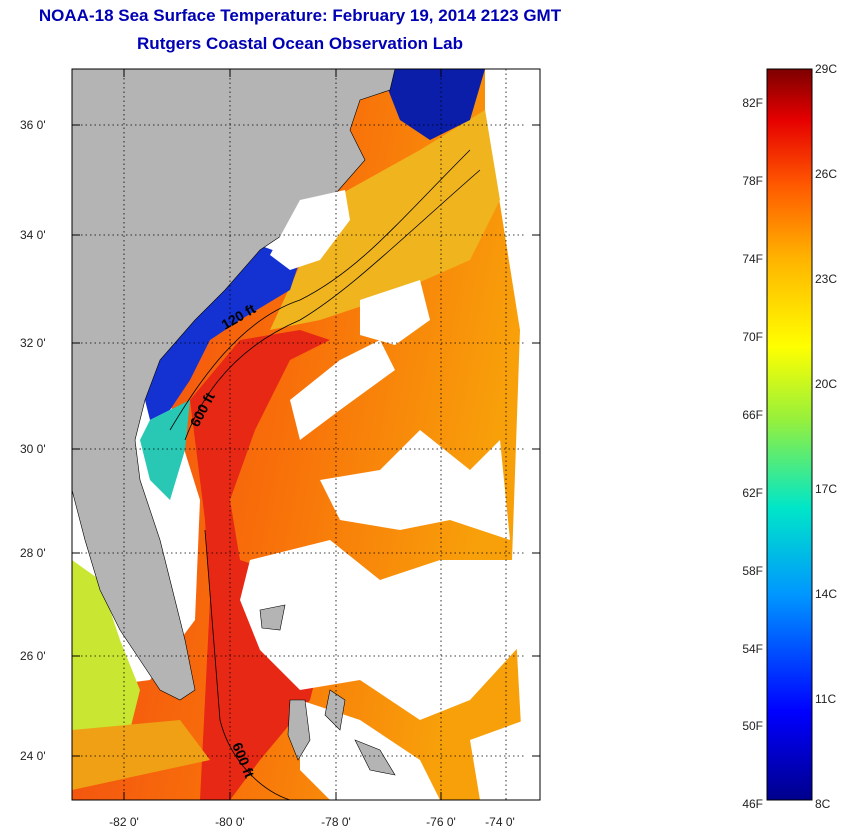 The height and width of the screenshot is (832, 841). I want to click on lat-label: 28 0', so click(33, 553).